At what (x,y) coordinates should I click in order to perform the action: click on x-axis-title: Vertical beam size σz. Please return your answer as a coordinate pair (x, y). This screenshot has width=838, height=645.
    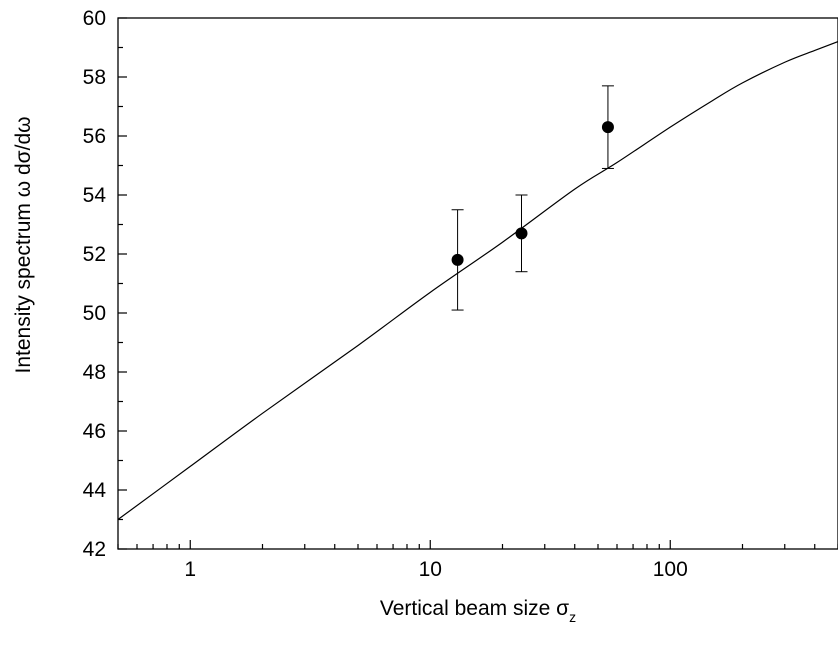
    Looking at the image, I should click on (478, 611).